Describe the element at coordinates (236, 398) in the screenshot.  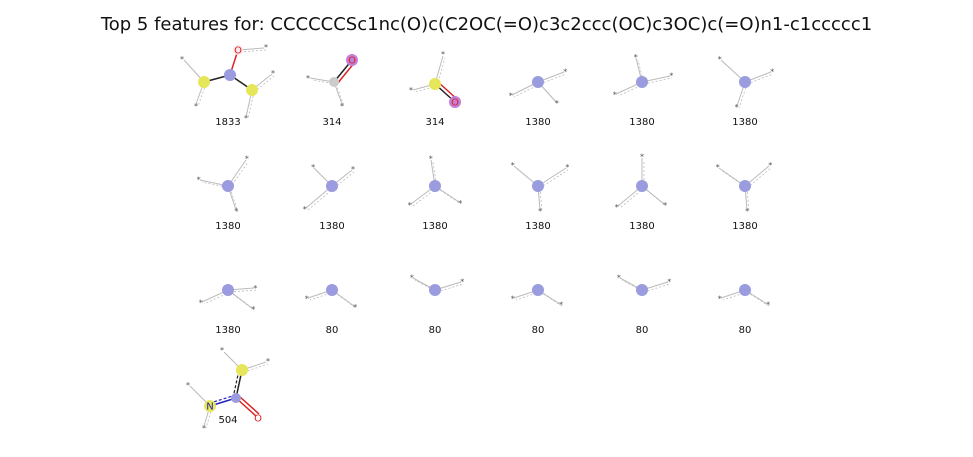
I see `carbon-atom` at that location.